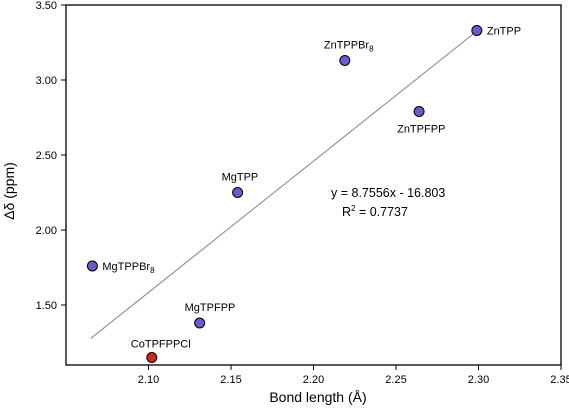 The height and width of the screenshot is (408, 569). Describe the element at coordinates (388, 193) in the screenshot. I see `regression-equation: y = 8.7556x - 16.803` at that location.